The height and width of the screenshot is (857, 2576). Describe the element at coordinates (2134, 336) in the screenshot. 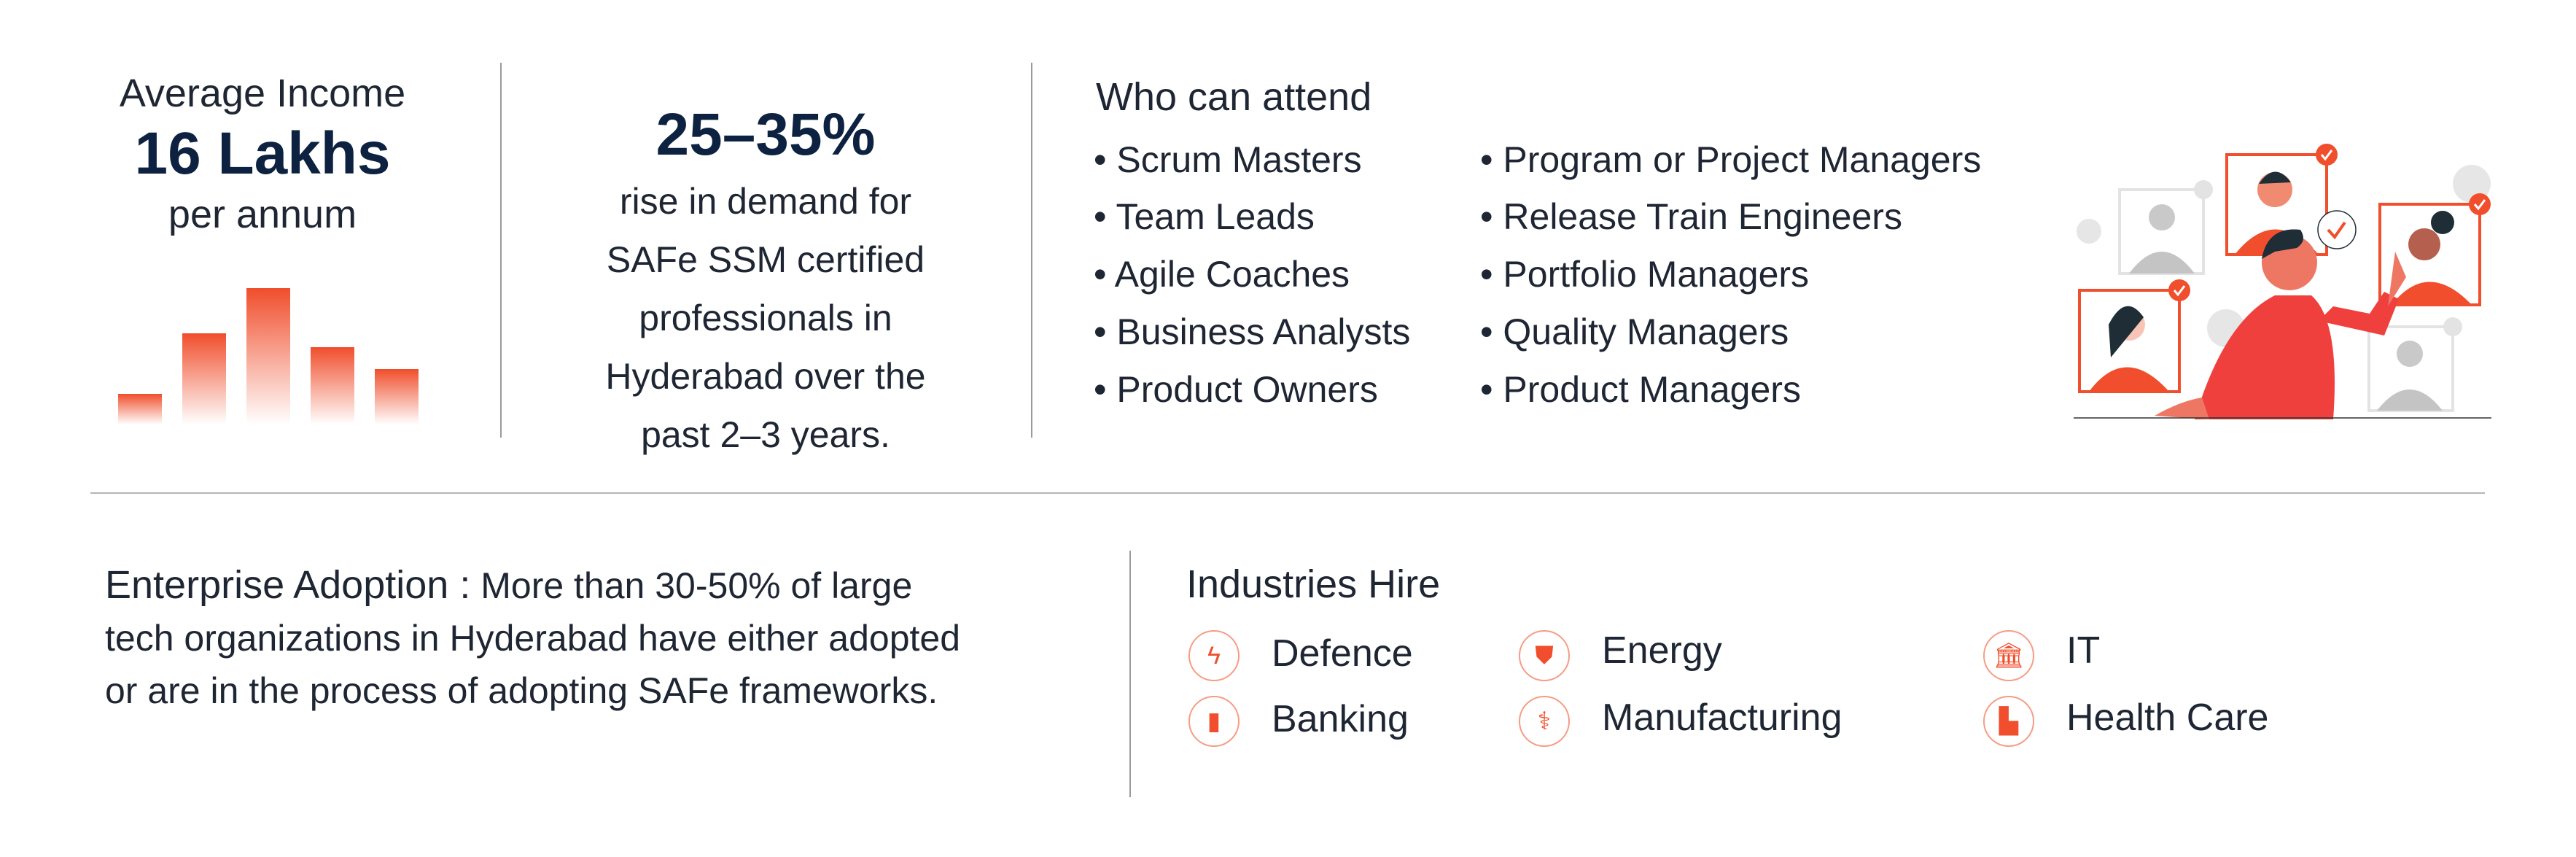

I see `selected-profile-card` at that location.